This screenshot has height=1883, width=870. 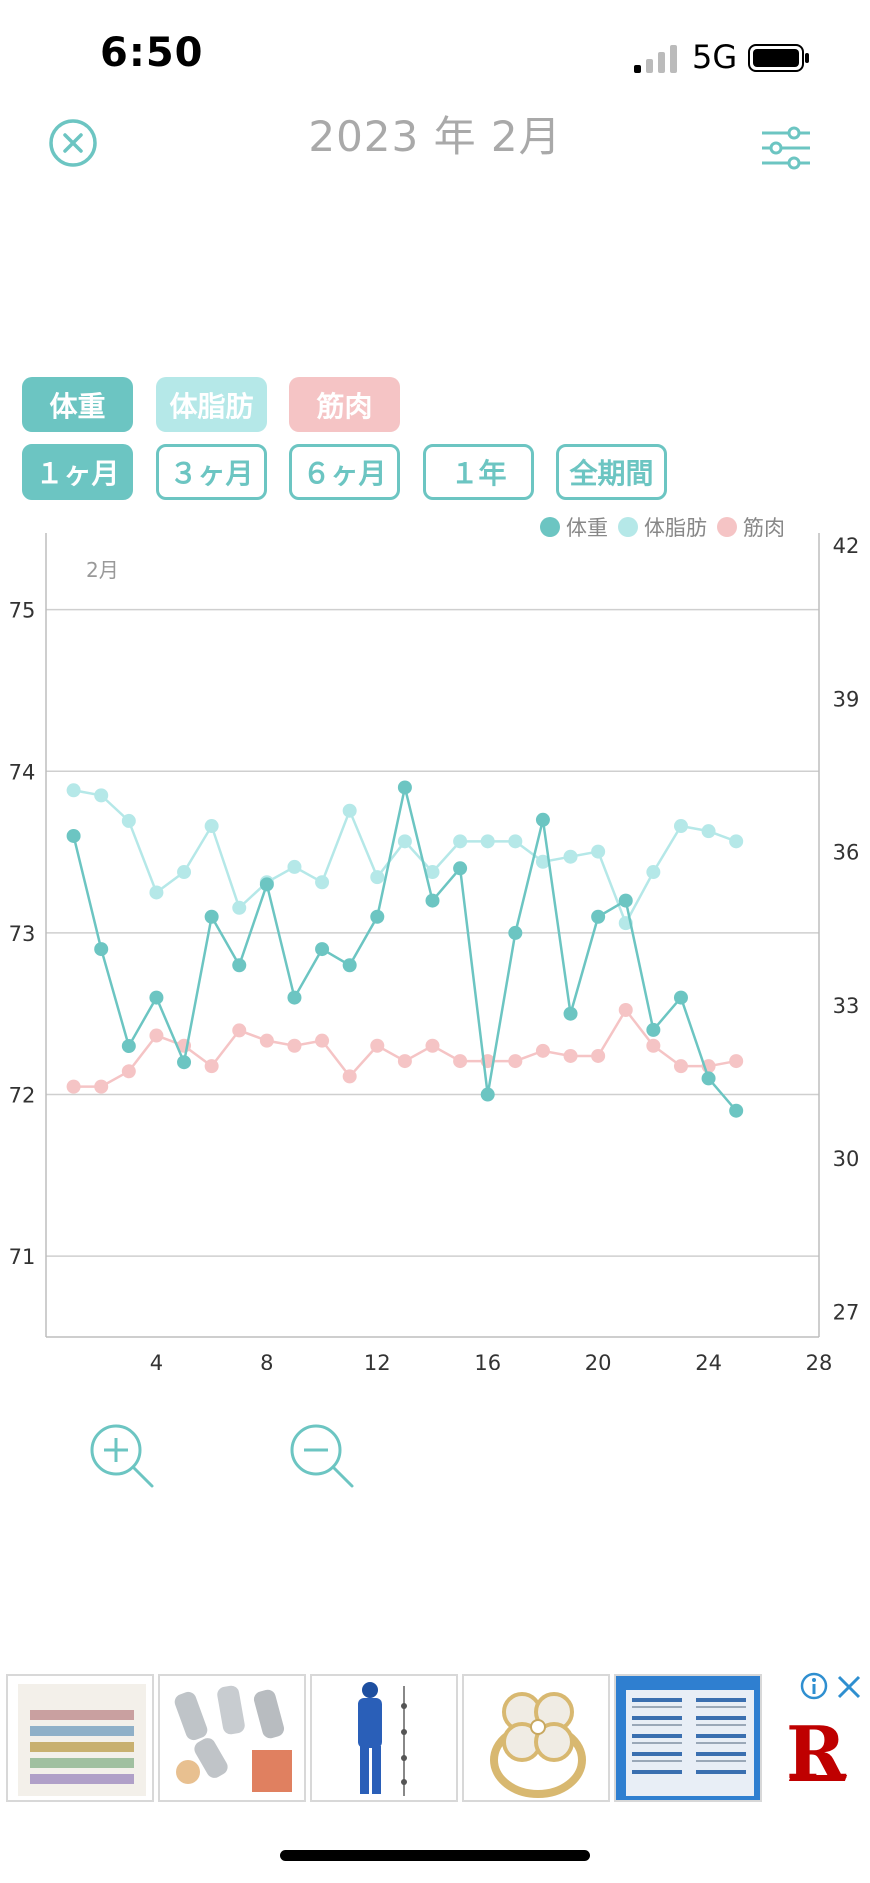 I want to click on x-tick-label: 20, so click(x=598, y=1360).